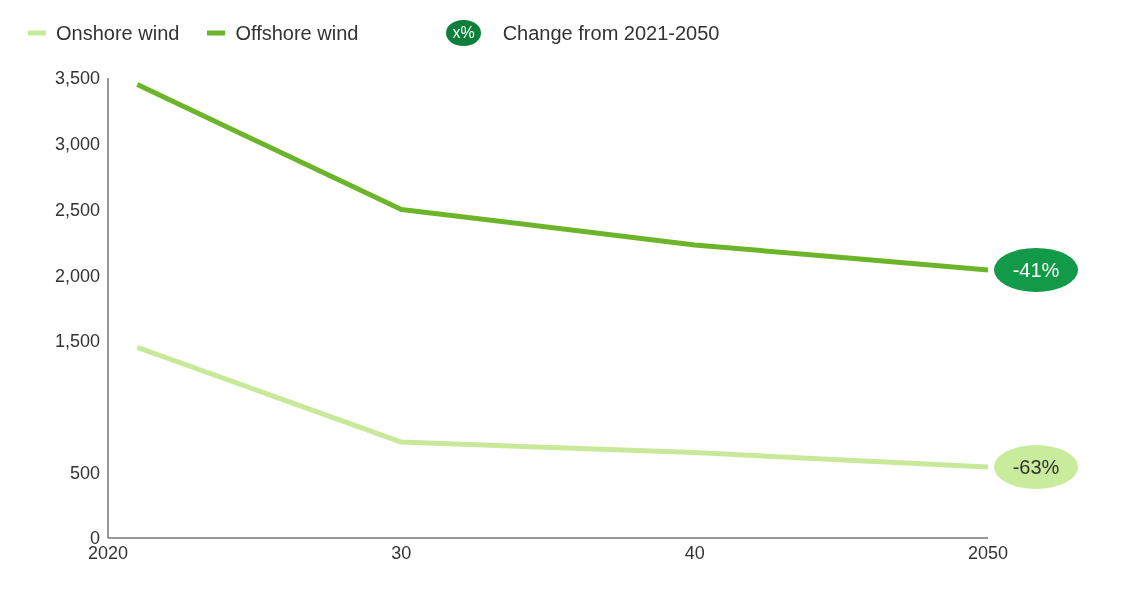 This screenshot has height=607, width=1123. I want to click on y-tick-label: 2,500, so click(77, 209).